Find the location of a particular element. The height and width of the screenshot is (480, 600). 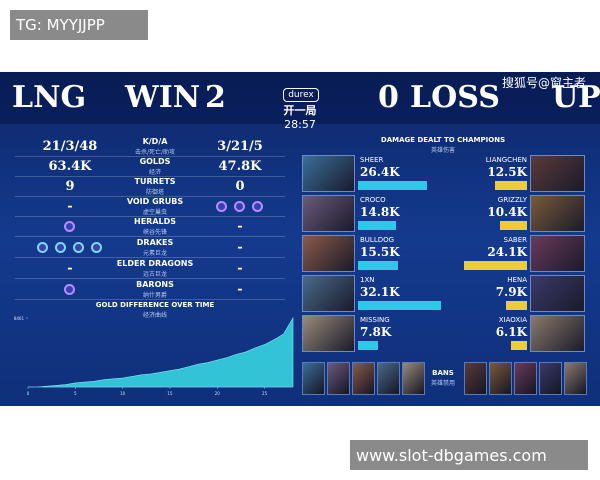

watermark: www.slot-dbgames.com is located at coordinates (469, 455).